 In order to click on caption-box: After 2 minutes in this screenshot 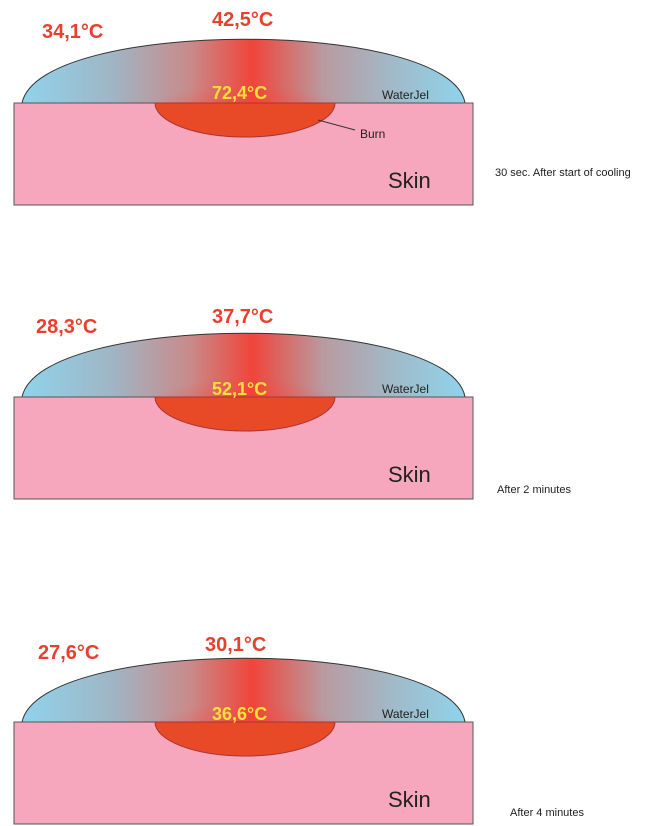, I will do `click(534, 490)`.